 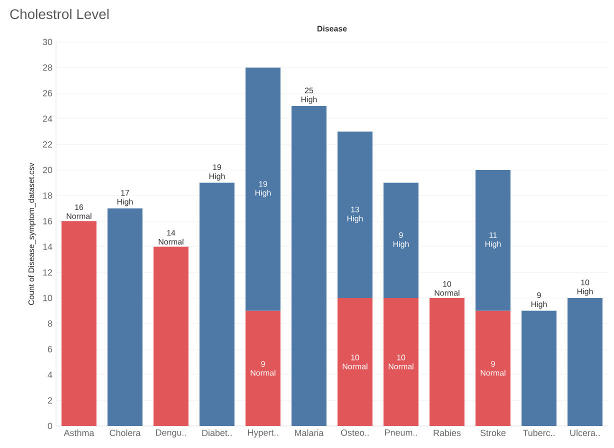 I want to click on y-tick-label: 0, so click(x=50, y=426).